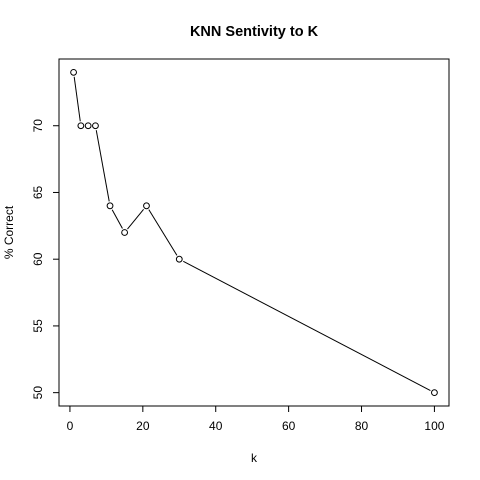 This screenshot has height=480, width=480. I want to click on y-tick-label: 65, so click(38, 192).